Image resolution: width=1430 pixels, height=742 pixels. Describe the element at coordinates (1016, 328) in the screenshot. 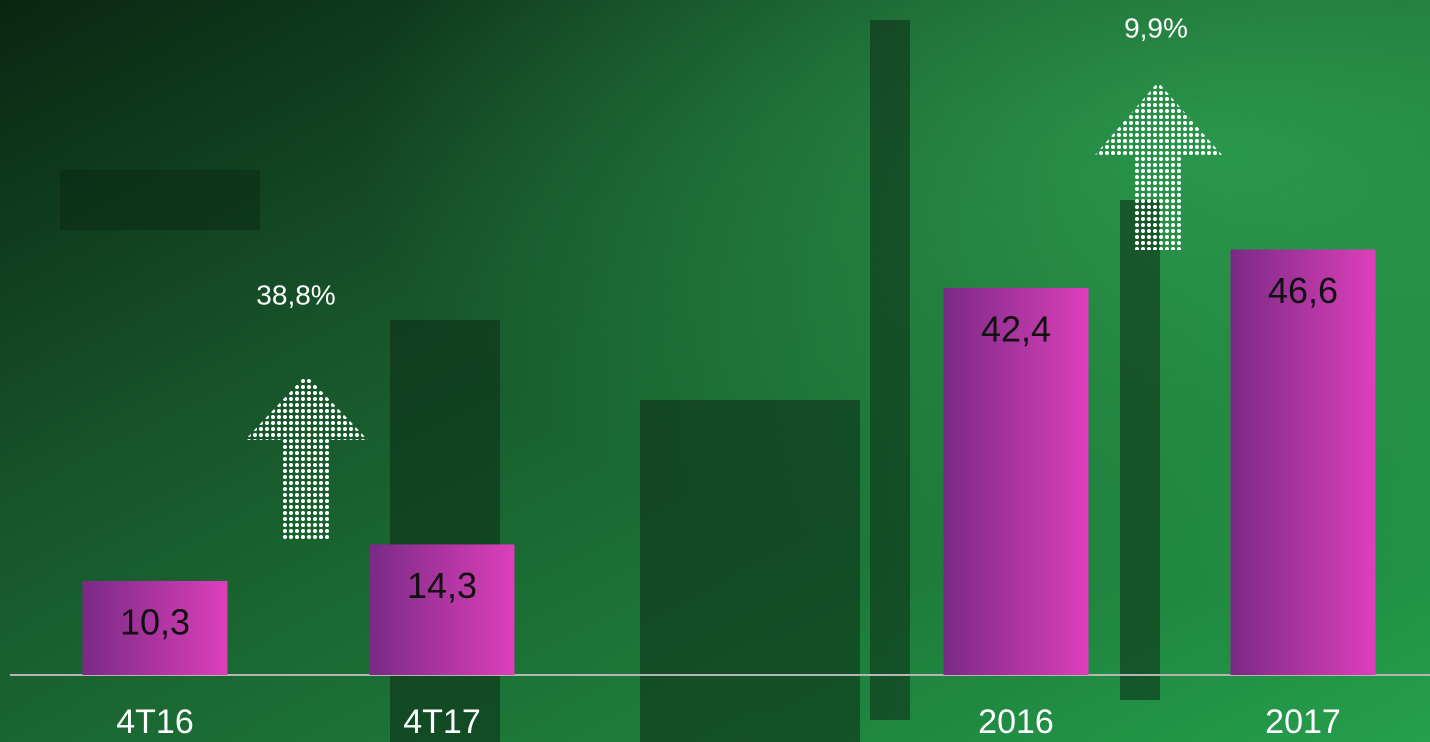

I see `value-label: 42,4` at that location.